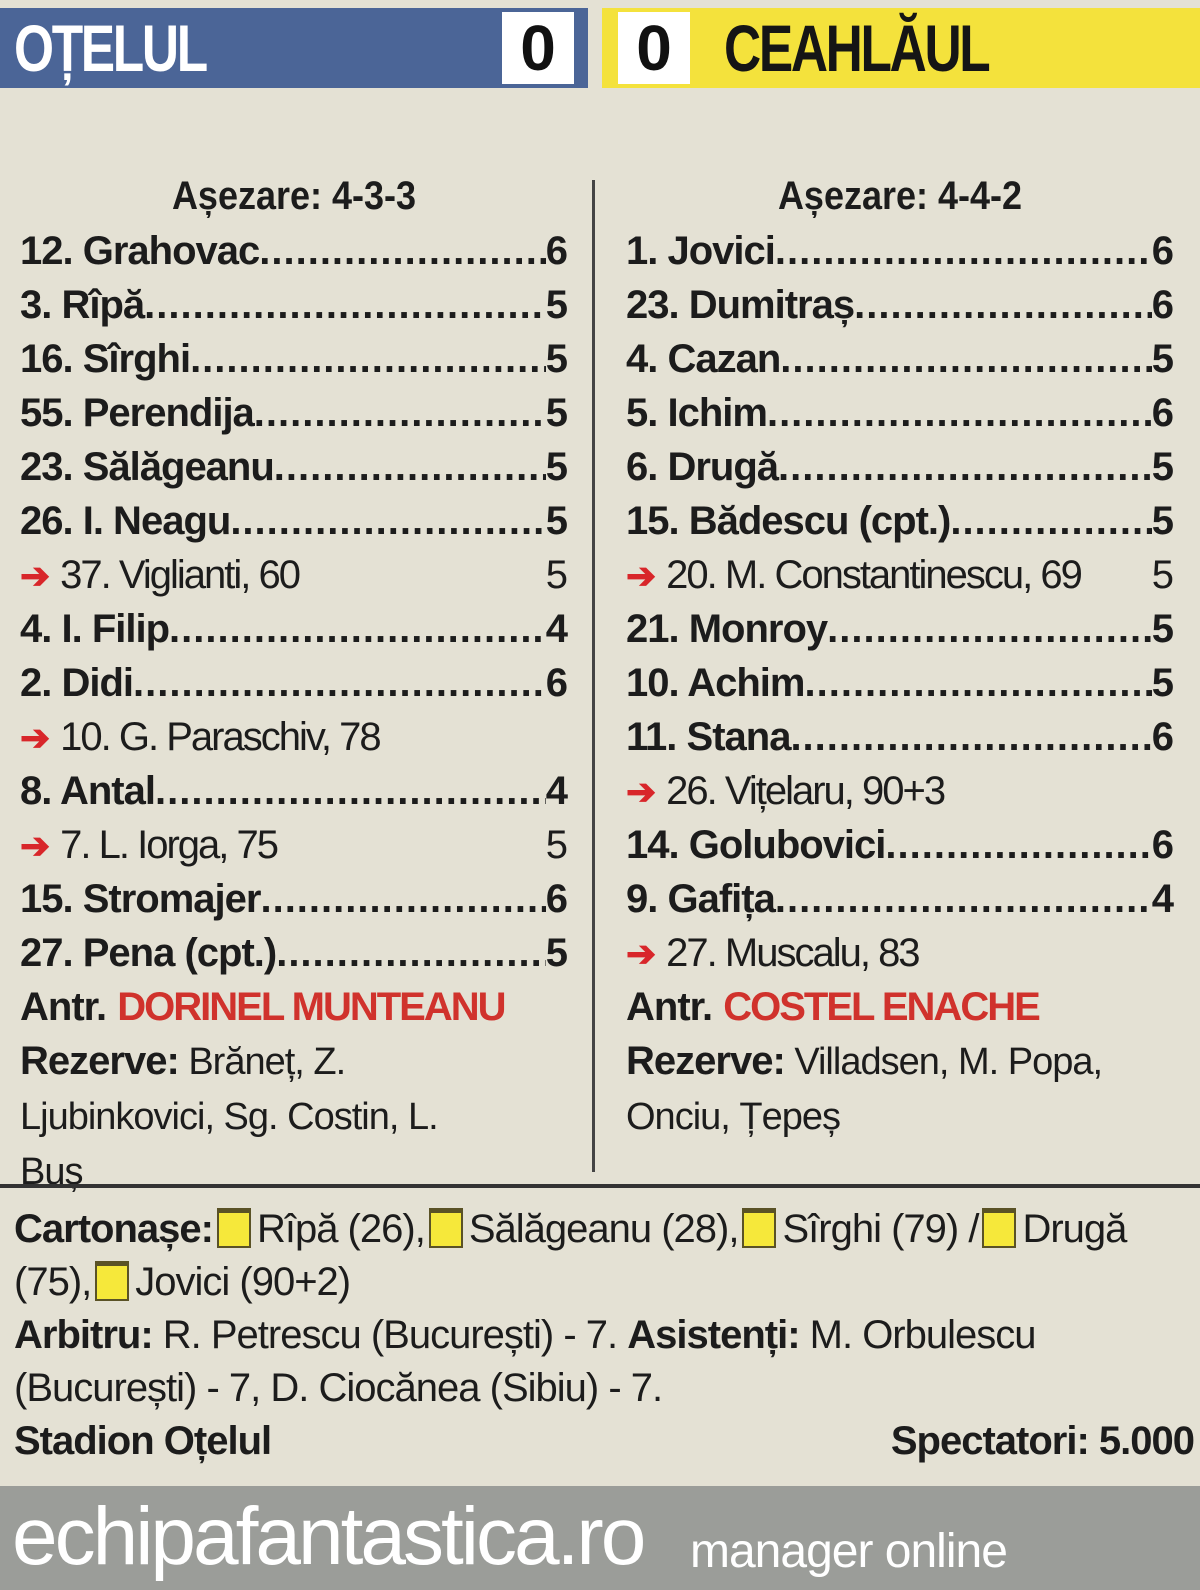 This screenshot has height=1590, width=1200. Describe the element at coordinates (703, 359) in the screenshot. I see `player-name: 4. Cazan` at that location.